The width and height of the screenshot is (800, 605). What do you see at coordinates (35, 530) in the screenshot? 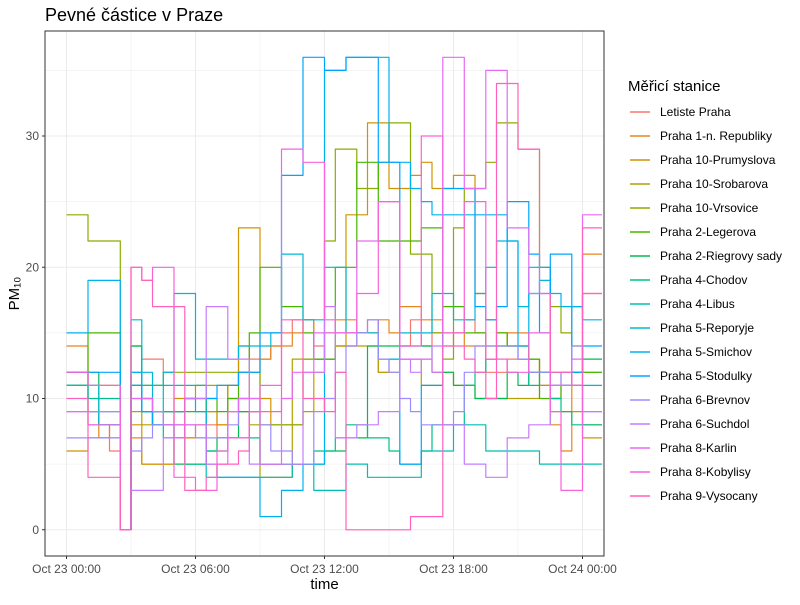
I see `y-tick-label: 0` at bounding box center [35, 530].